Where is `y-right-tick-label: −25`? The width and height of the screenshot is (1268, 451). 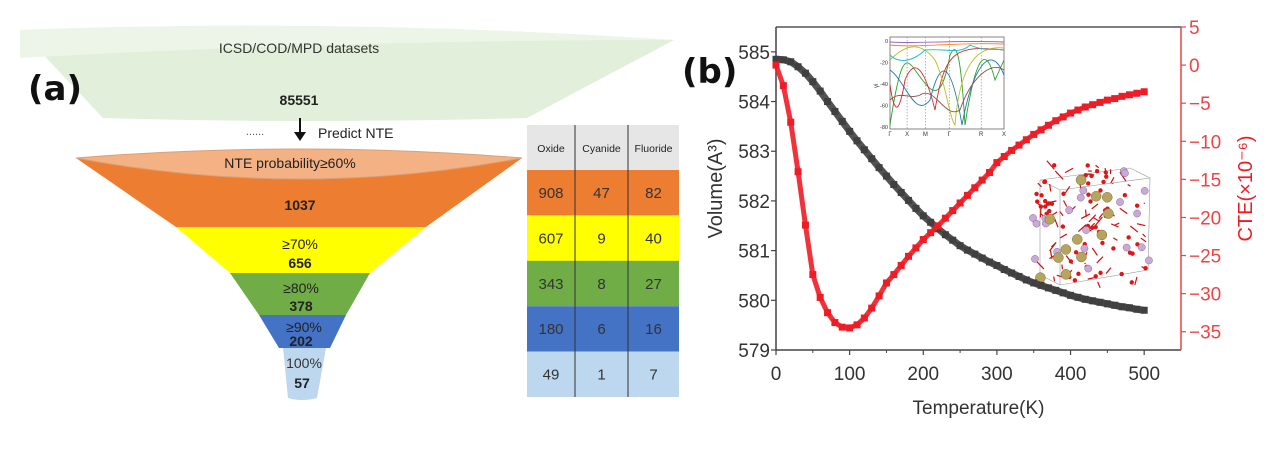 y-right-tick-label: −25 is located at coordinates (1205, 257).